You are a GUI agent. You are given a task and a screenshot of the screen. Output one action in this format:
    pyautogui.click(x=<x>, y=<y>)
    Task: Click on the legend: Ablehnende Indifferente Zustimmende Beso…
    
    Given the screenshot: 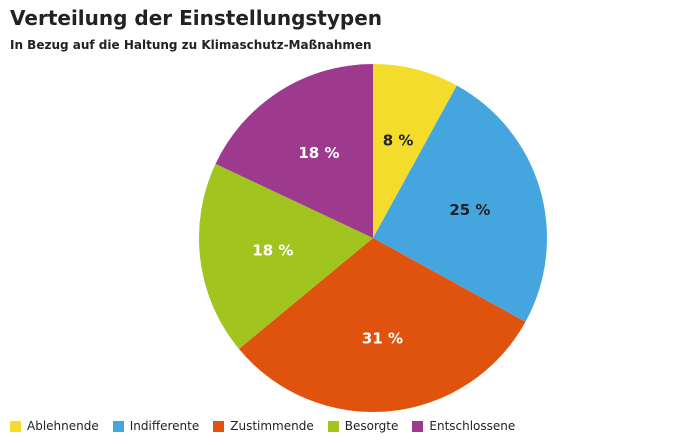 What is the action you would take?
    pyautogui.click(x=262, y=426)
    